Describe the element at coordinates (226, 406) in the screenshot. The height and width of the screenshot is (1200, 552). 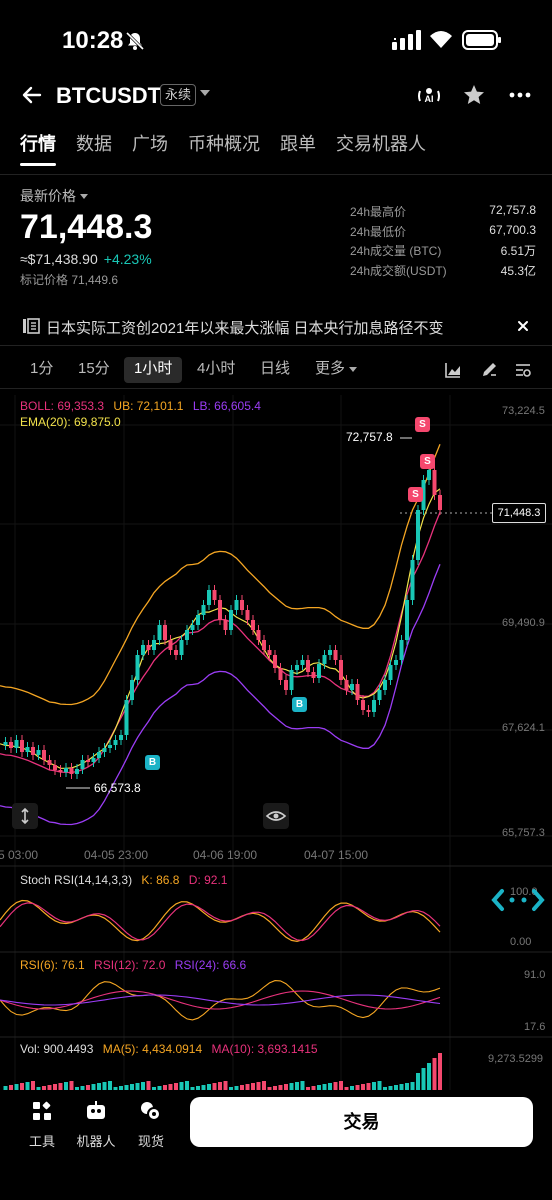
I see `lb-value: LB: 66,605.4` at that location.